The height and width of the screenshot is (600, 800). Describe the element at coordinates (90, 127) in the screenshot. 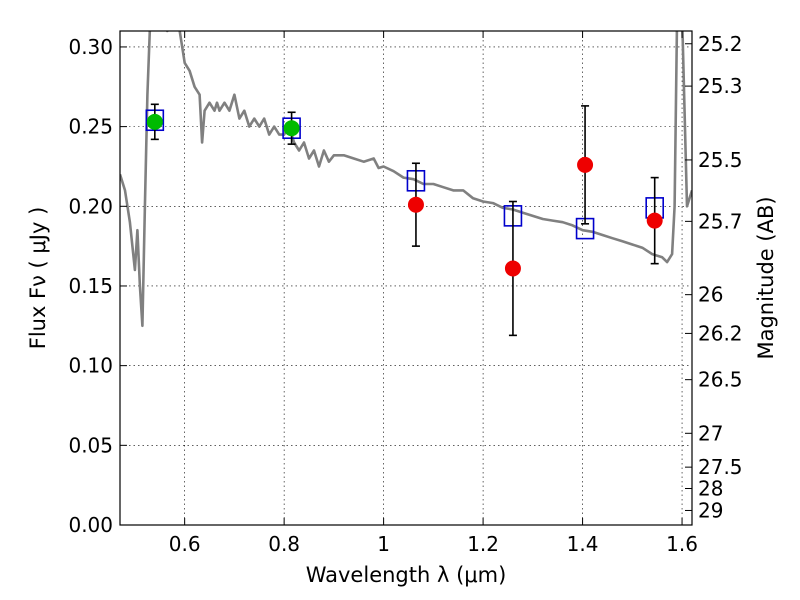

I see `y-tick-label: 0.25` at that location.